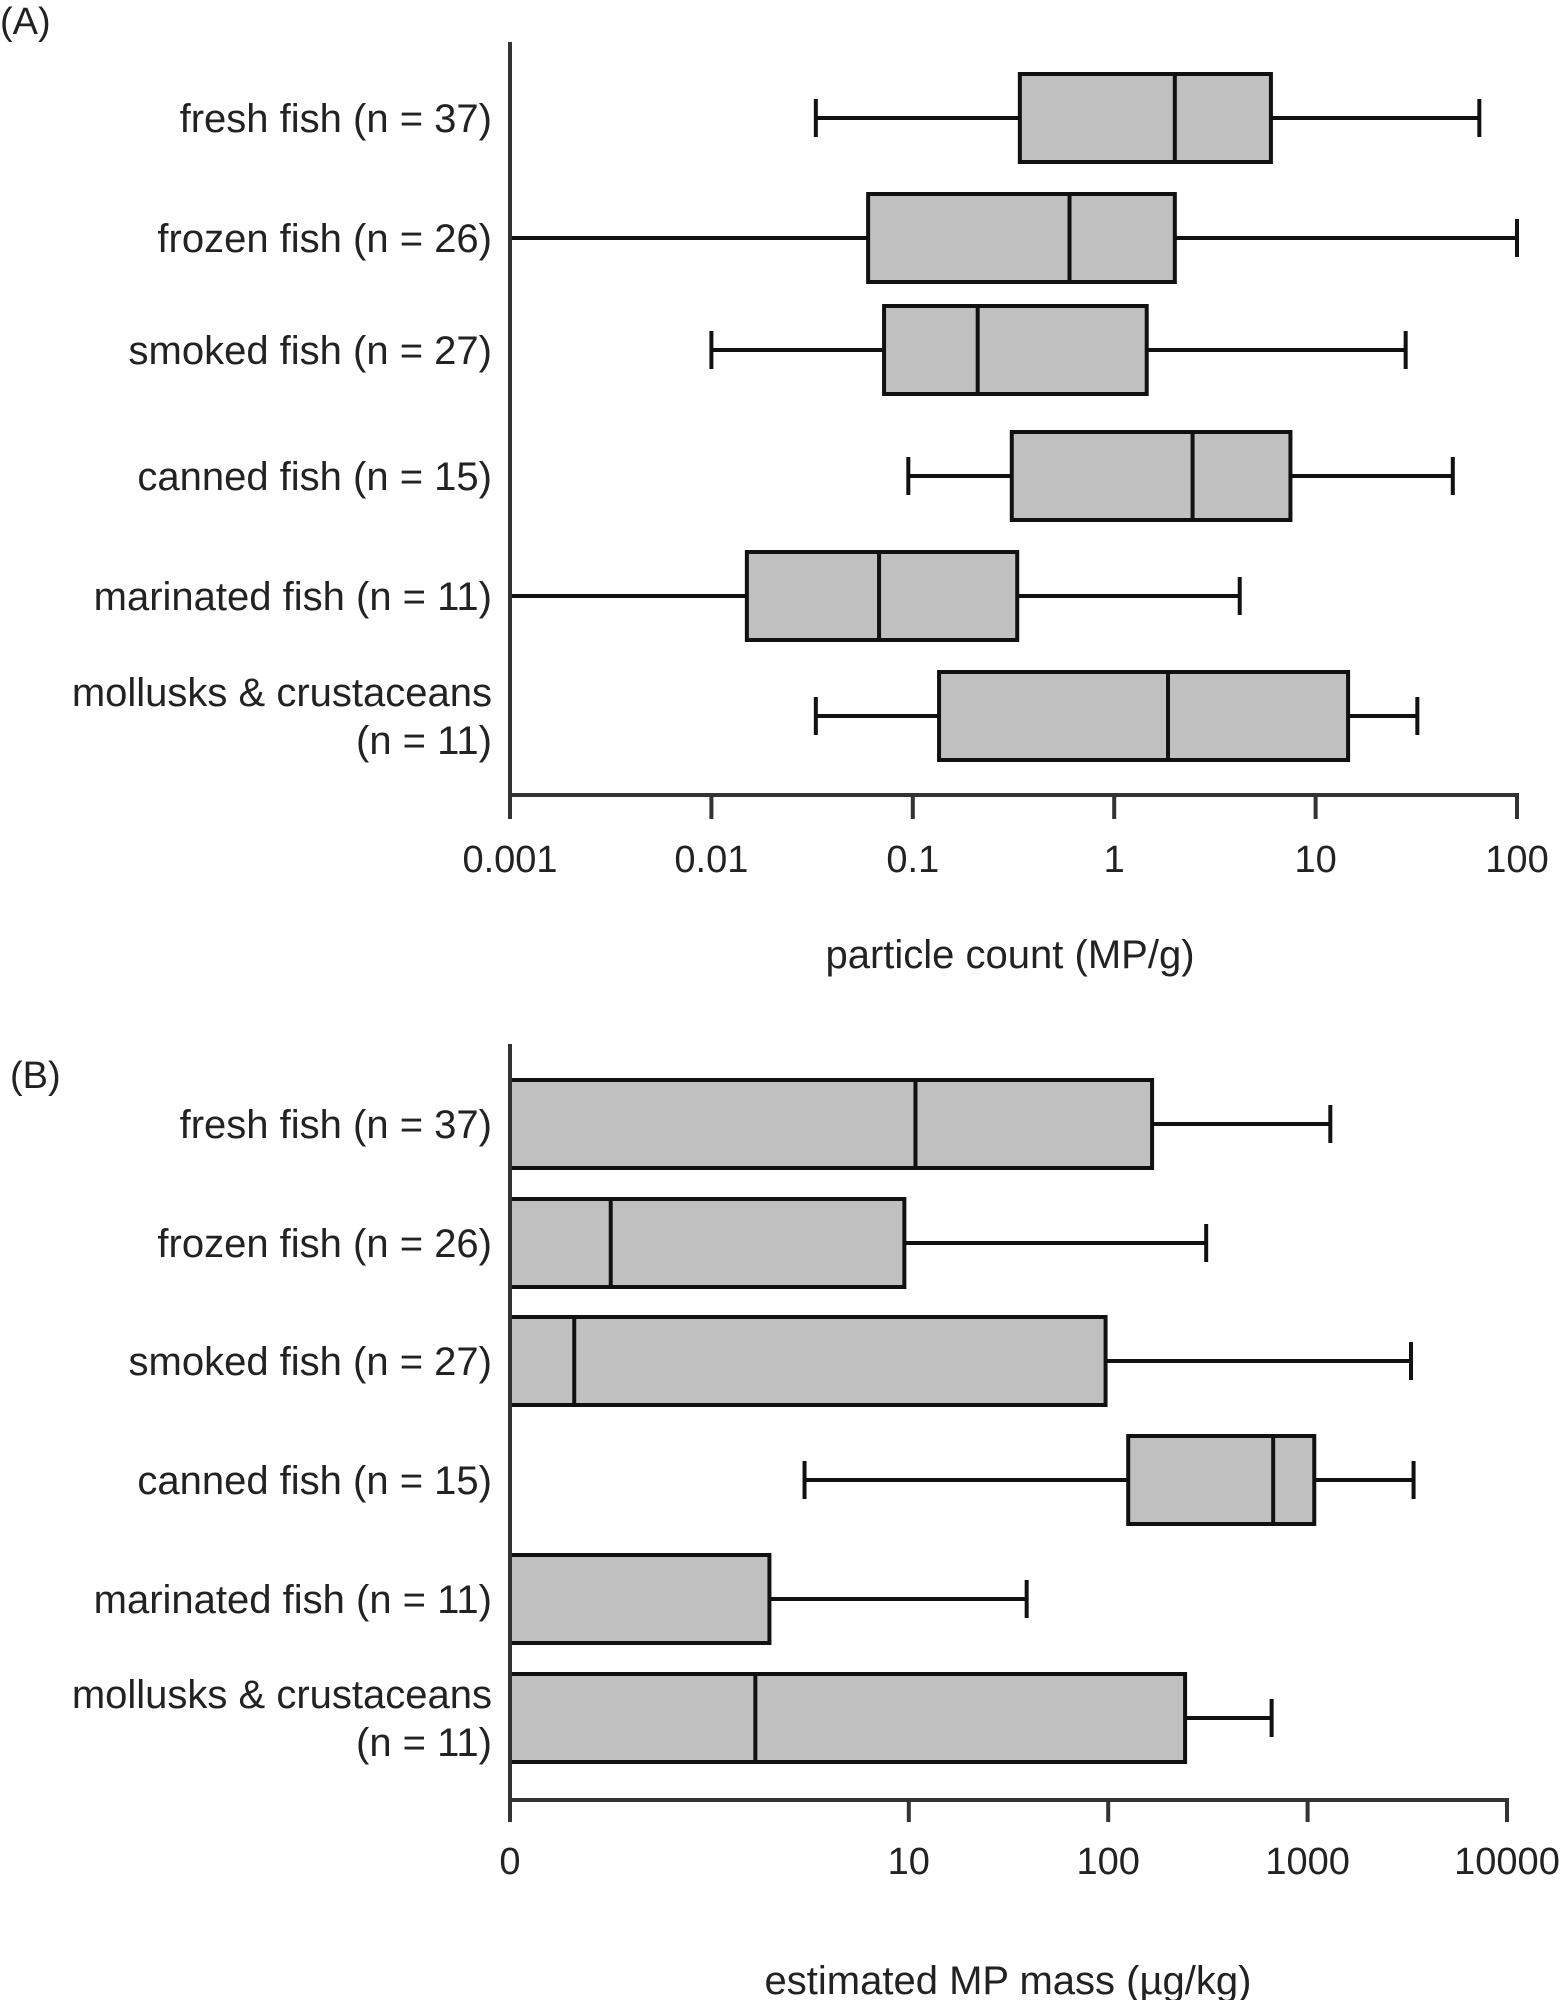 The image size is (1565, 2000). I want to click on panel-a-label: (A), so click(25, 22).